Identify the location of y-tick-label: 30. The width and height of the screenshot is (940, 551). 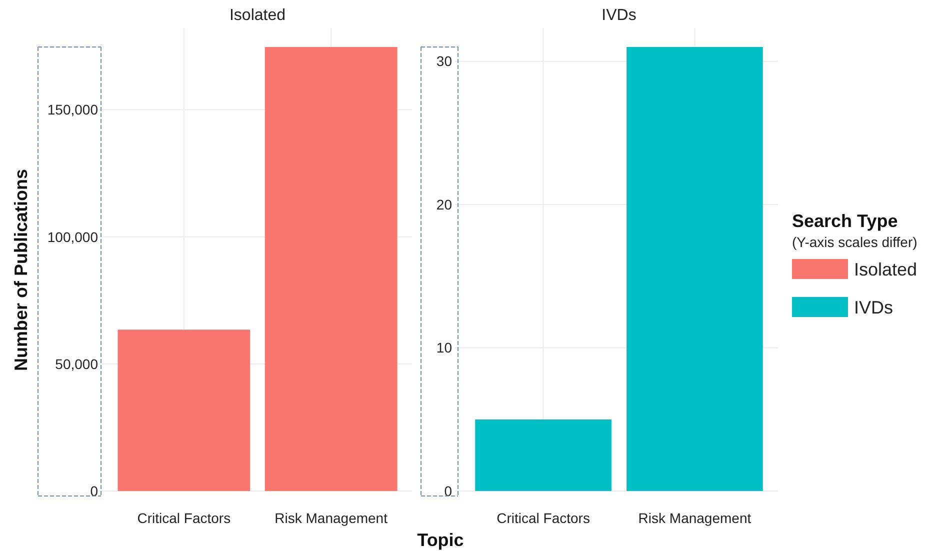
(444, 61).